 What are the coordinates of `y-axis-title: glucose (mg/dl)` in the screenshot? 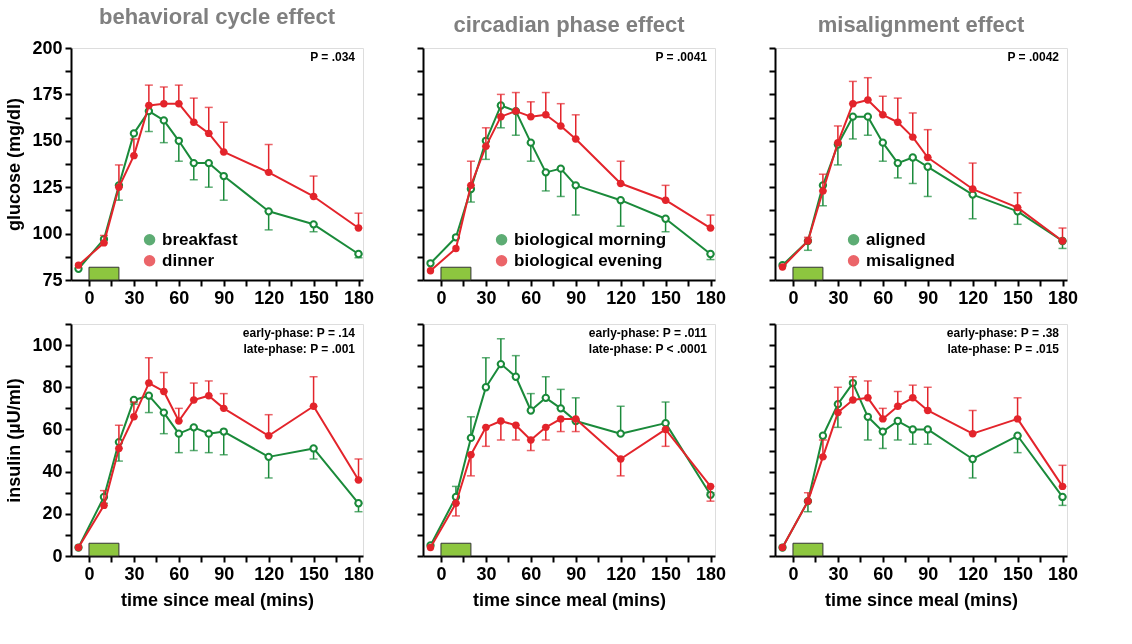 It's located at (14, 164).